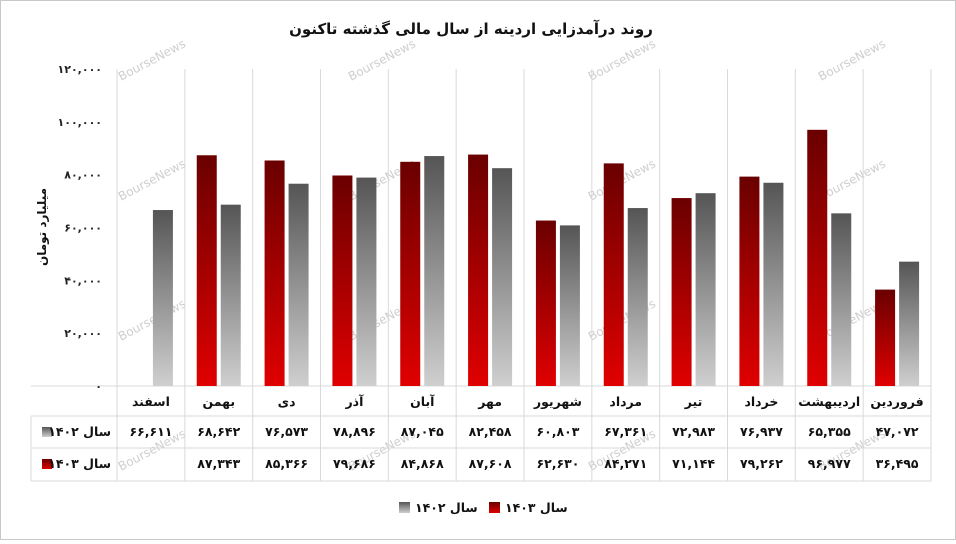 The image size is (956, 544). What do you see at coordinates (490, 463) in the screenshot?
I see `table-cell: ۸۷,۶۰۸` at bounding box center [490, 463].